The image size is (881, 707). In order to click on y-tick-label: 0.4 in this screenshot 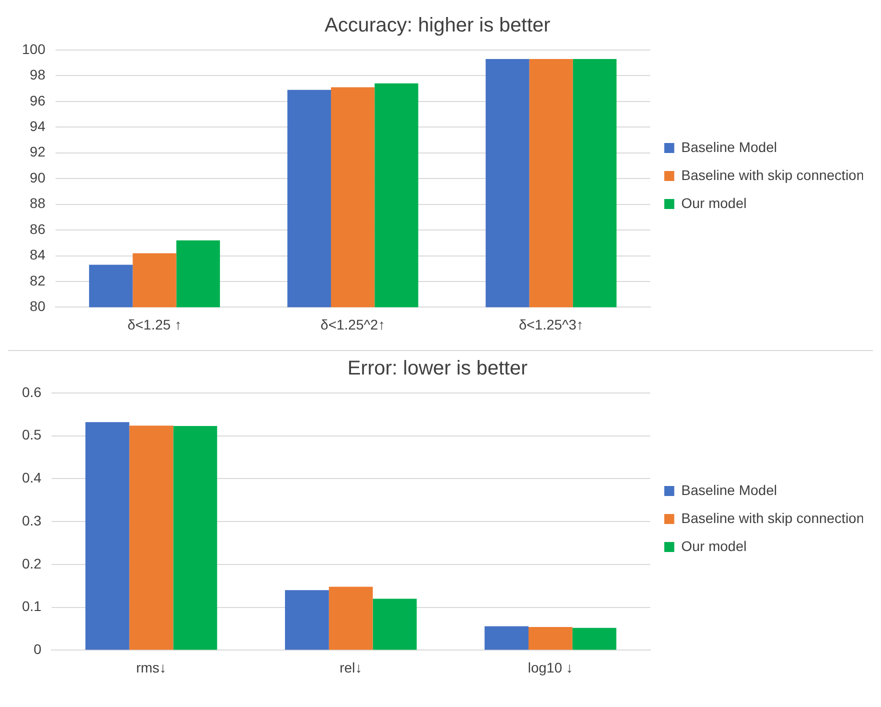, I will do `click(32, 478)`.